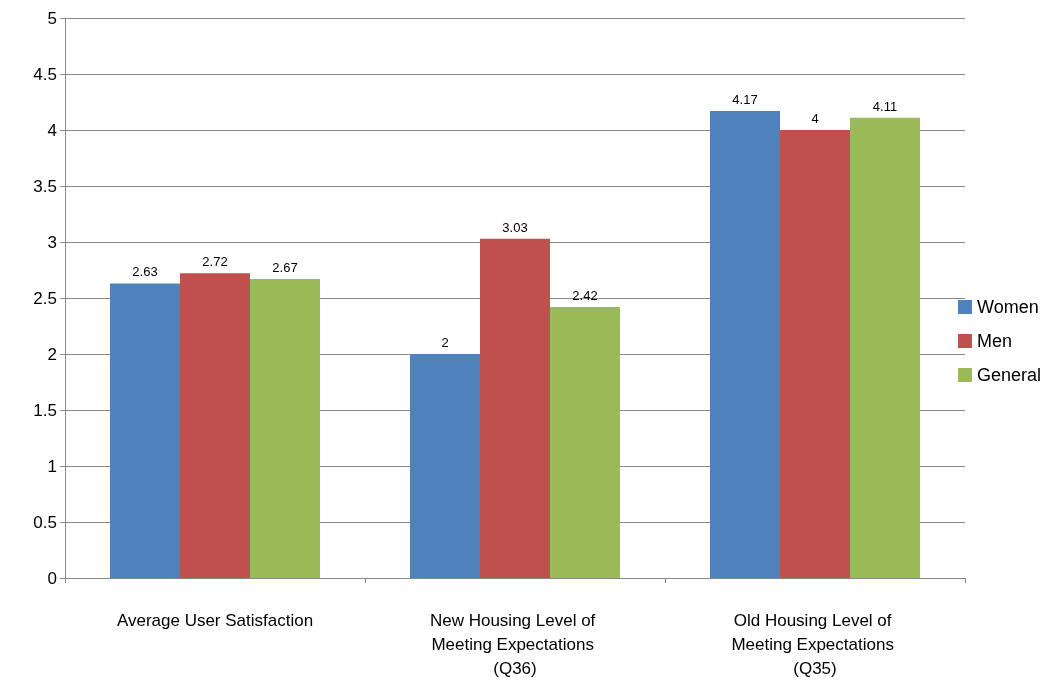  Describe the element at coordinates (215, 262) in the screenshot. I see `data-label: 2.72` at that location.